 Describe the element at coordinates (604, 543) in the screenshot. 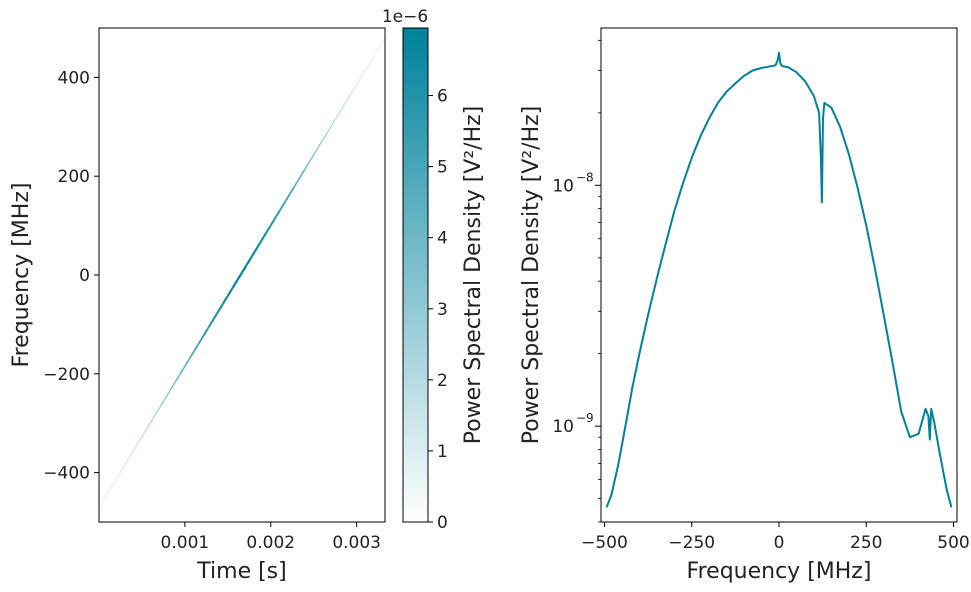

I see `psd-x-tick-label: −500` at that location.